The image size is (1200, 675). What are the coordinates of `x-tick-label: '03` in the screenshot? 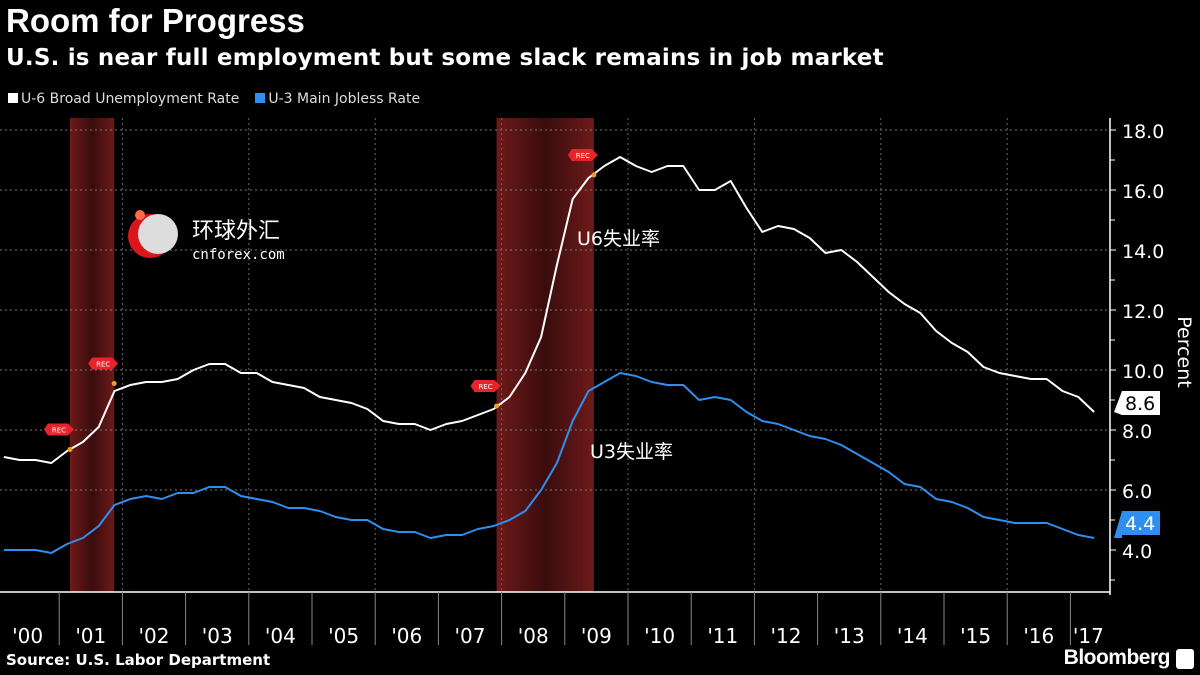 It's located at (217, 636).